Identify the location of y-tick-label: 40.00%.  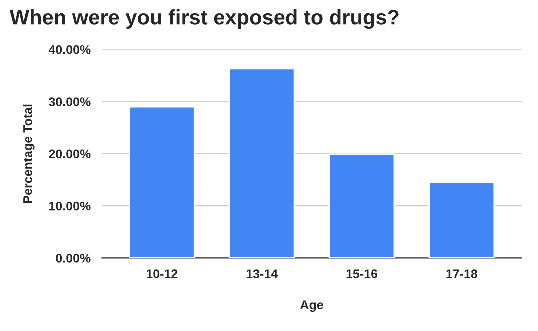
(69, 49).